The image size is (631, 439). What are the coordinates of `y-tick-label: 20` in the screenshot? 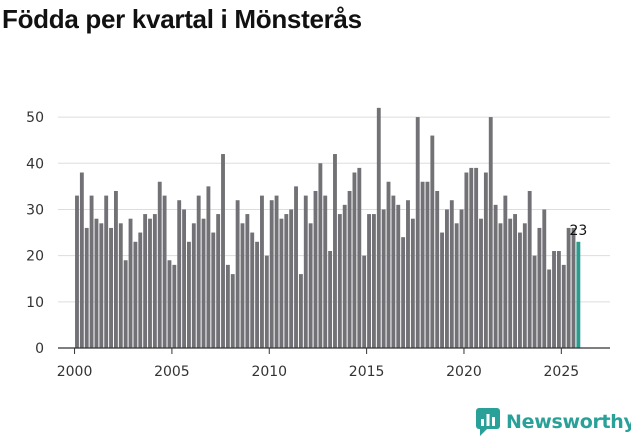 It's located at (35, 257).